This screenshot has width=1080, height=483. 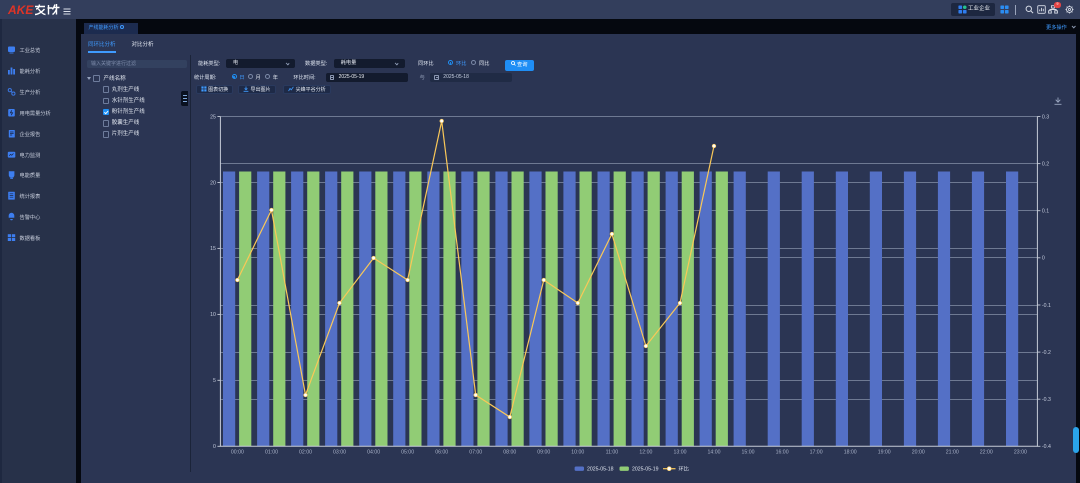 What do you see at coordinates (645, 470) in the screenshot?
I see `svg-text: 2025-05-19` at bounding box center [645, 470].